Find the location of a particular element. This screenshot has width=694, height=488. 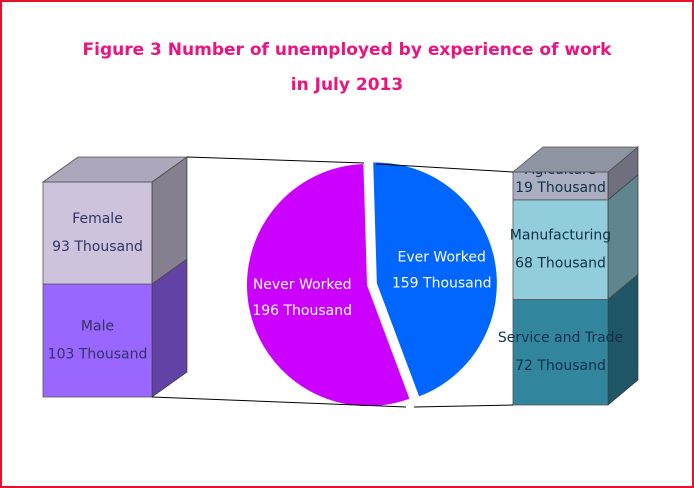

slice-value: 159 Thousand is located at coordinates (442, 284).